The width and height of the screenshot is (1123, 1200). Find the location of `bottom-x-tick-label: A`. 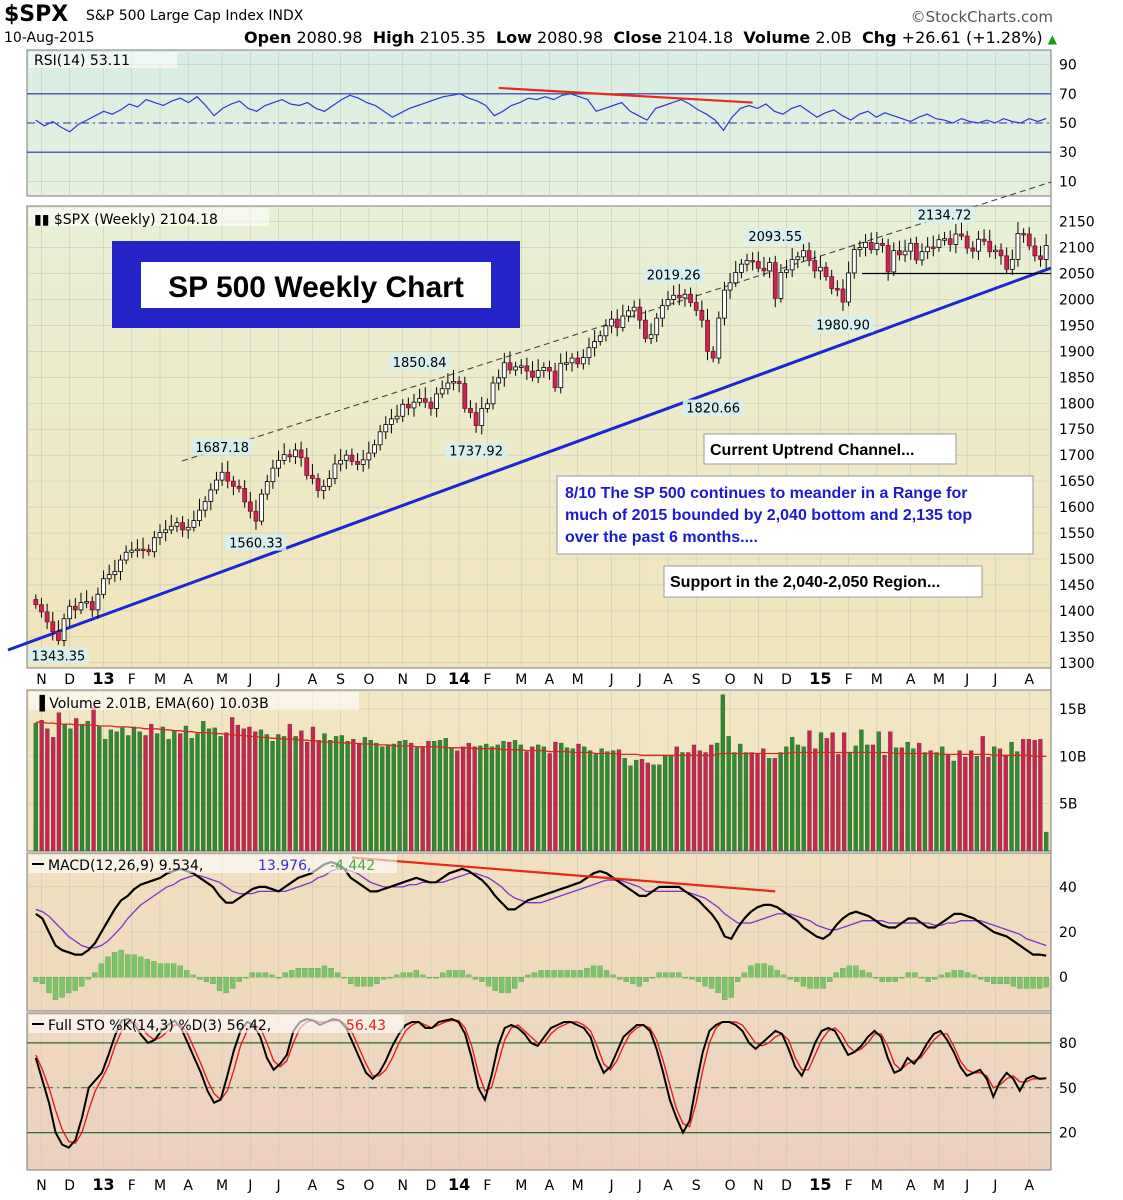

bottom-x-tick-label: A is located at coordinates (550, 1186).